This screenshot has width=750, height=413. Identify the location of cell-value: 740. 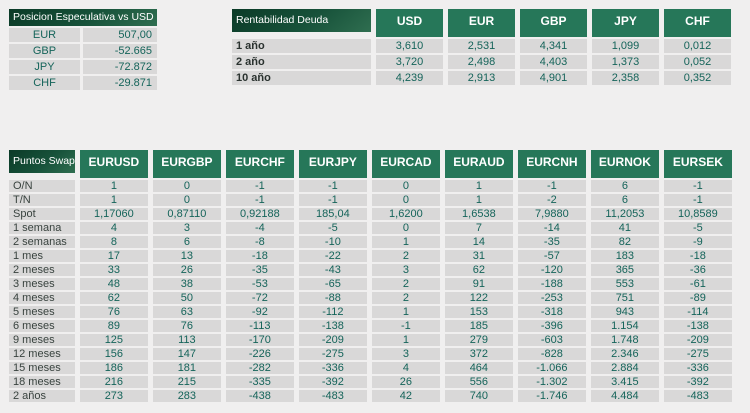
(478, 396).